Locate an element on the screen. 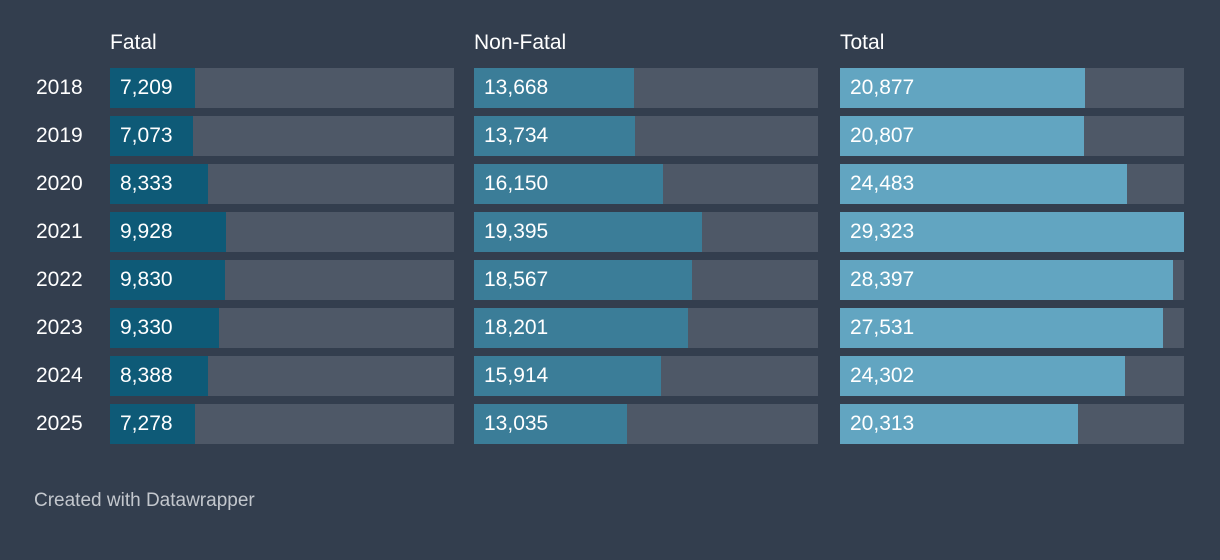 This screenshot has height=560, width=1220. bar-value-label: 28,397 is located at coordinates (882, 279).